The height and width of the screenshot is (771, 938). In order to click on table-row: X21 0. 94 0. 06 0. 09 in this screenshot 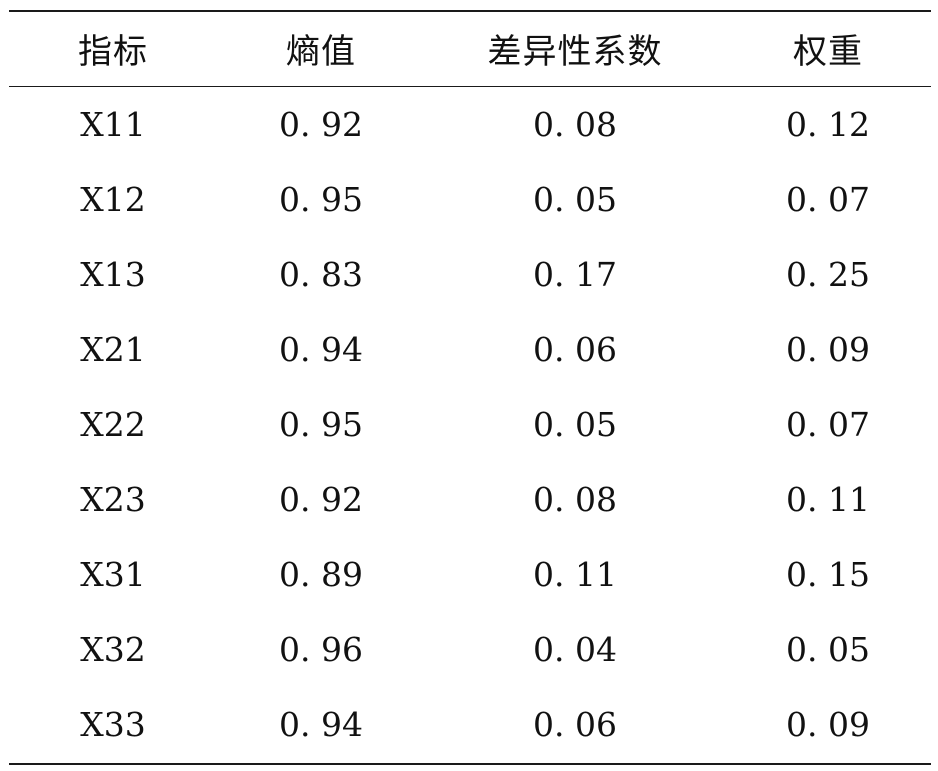, I will do `click(470, 349)`.